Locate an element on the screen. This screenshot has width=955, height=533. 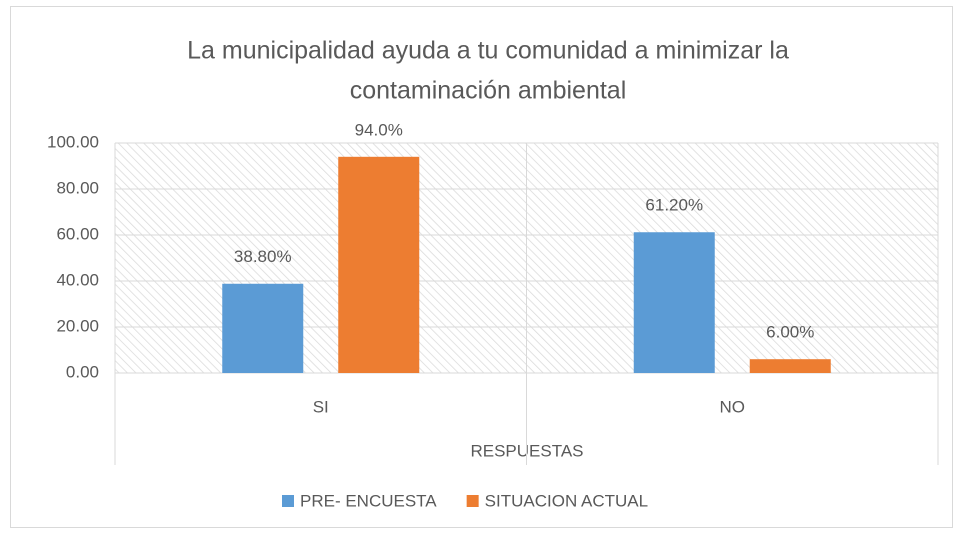
y-tick-label: 0.00 is located at coordinates (82, 371).